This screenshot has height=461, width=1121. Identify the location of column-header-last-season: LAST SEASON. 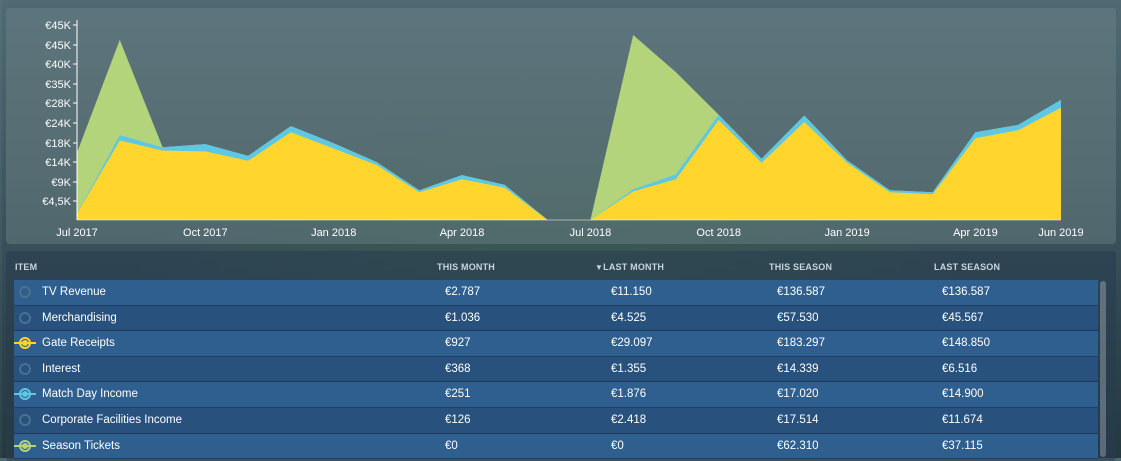
(967, 267).